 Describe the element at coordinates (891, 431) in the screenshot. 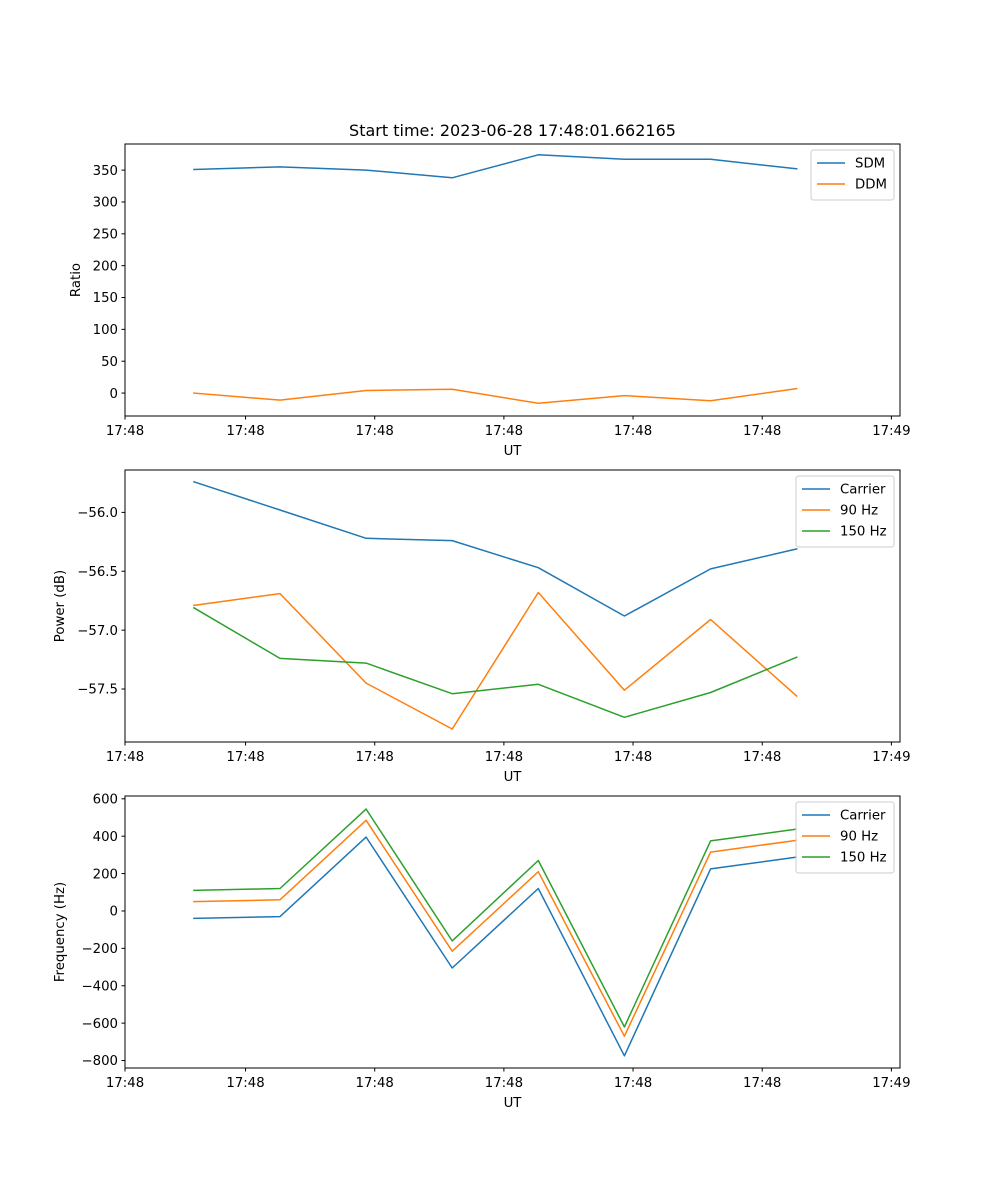

I see `ratio-x-tick-label: 17:49` at that location.